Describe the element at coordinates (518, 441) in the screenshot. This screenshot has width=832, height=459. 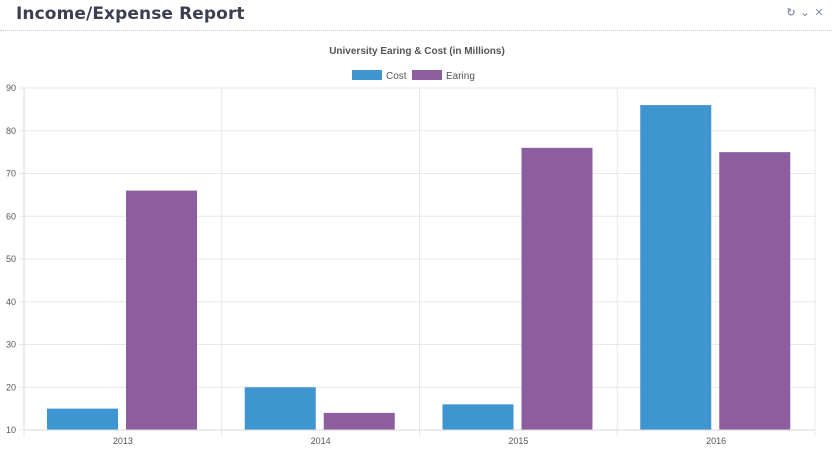
I see `x-tick-label: 2015` at that location.